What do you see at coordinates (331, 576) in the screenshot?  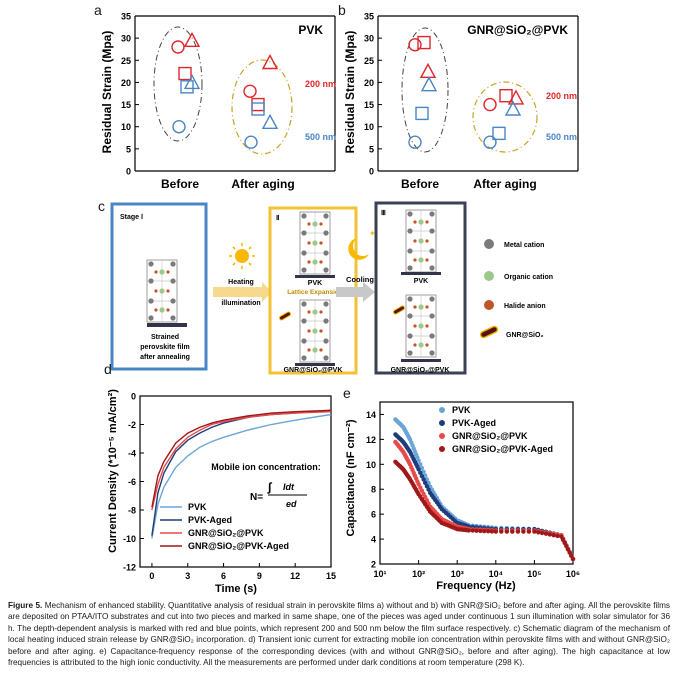 I see `xtick-label-d: 15` at bounding box center [331, 576].